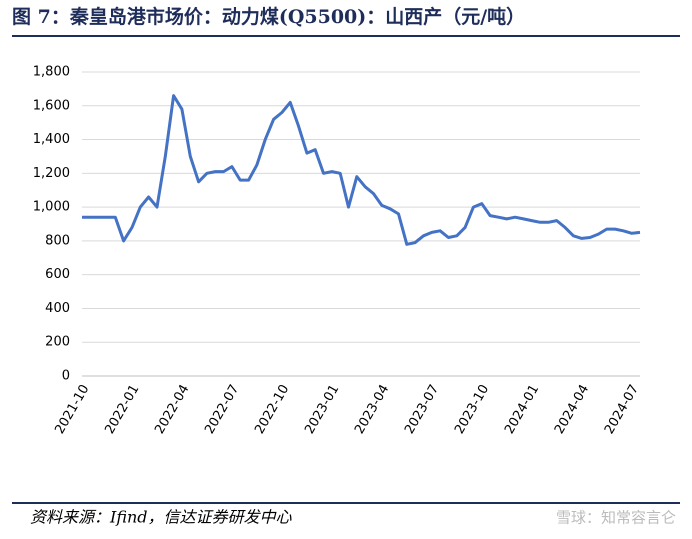  I want to click on x-tick-label: 2022-07, so click(222, 409).